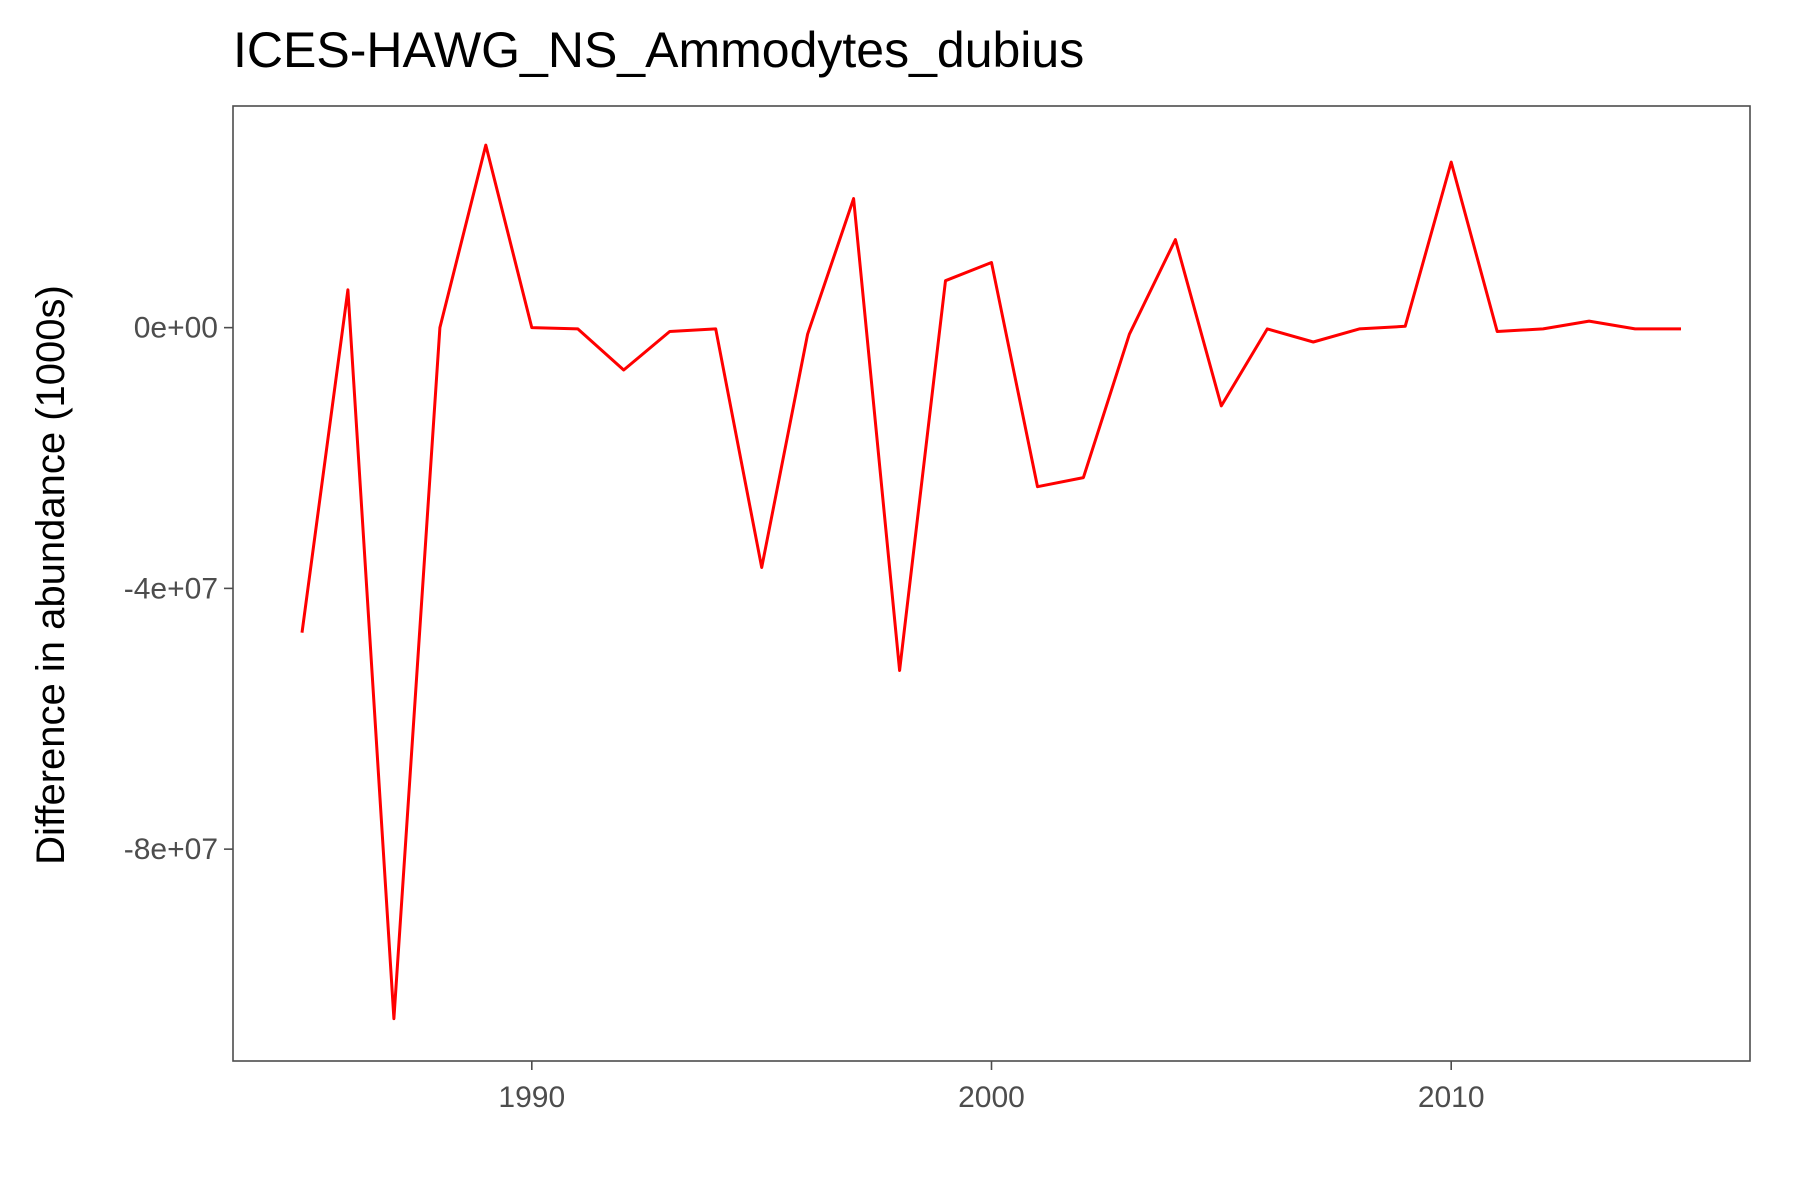 Image resolution: width=1800 pixels, height=1200 pixels. What do you see at coordinates (171, 849) in the screenshot?
I see `y-tick-label: -8e+07` at bounding box center [171, 849].